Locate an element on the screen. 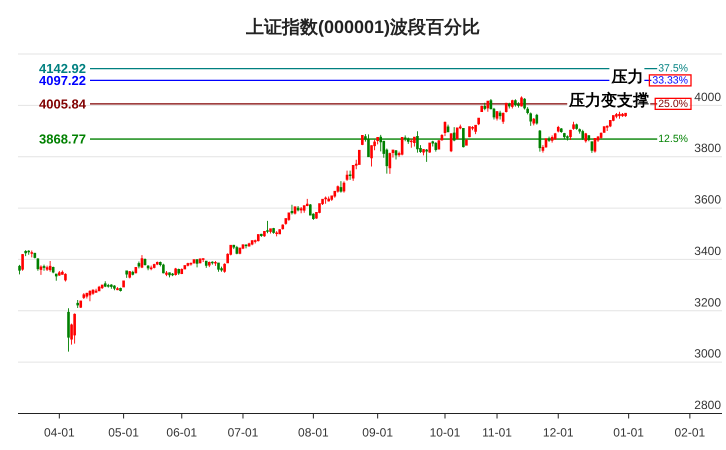 This screenshot has height=450, width=726. x-tick-label: 11-01 is located at coordinates (497, 433).